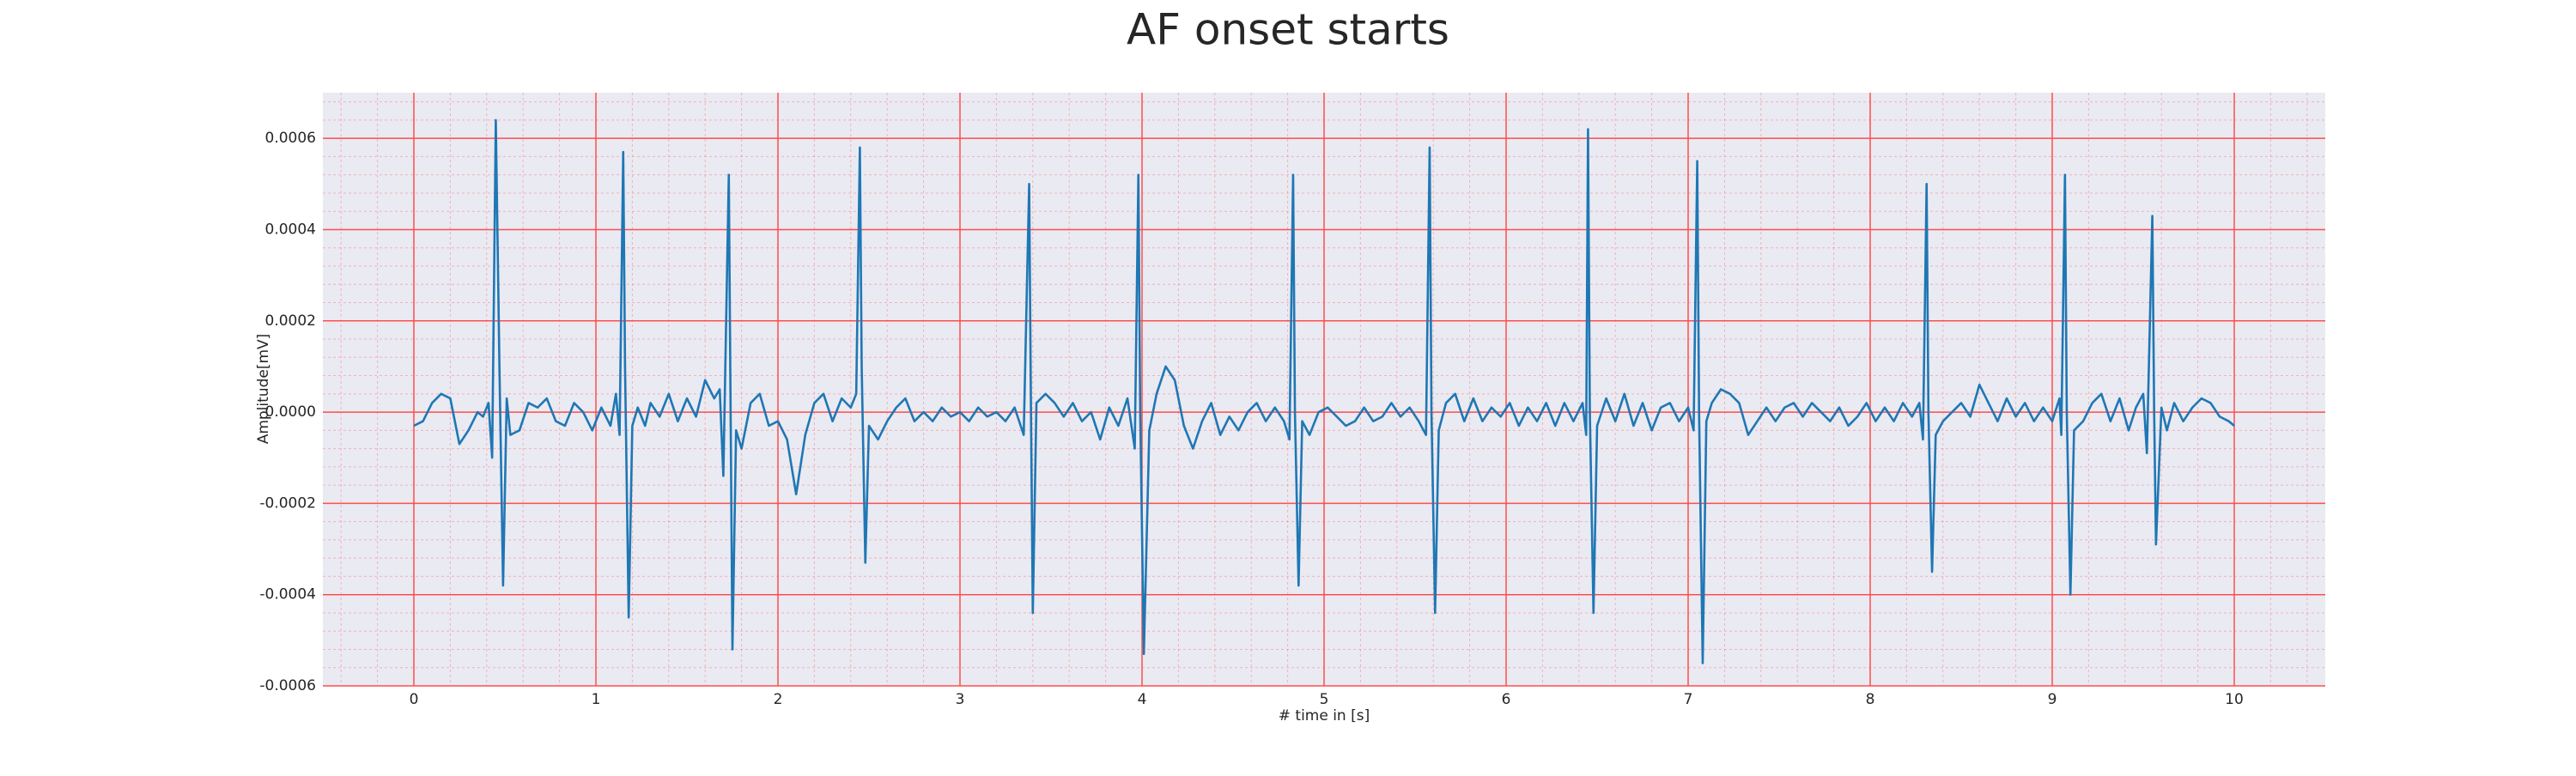 This screenshot has width=2576, height=776. What do you see at coordinates (1324, 699) in the screenshot?
I see `x-tick-label: 5` at bounding box center [1324, 699].